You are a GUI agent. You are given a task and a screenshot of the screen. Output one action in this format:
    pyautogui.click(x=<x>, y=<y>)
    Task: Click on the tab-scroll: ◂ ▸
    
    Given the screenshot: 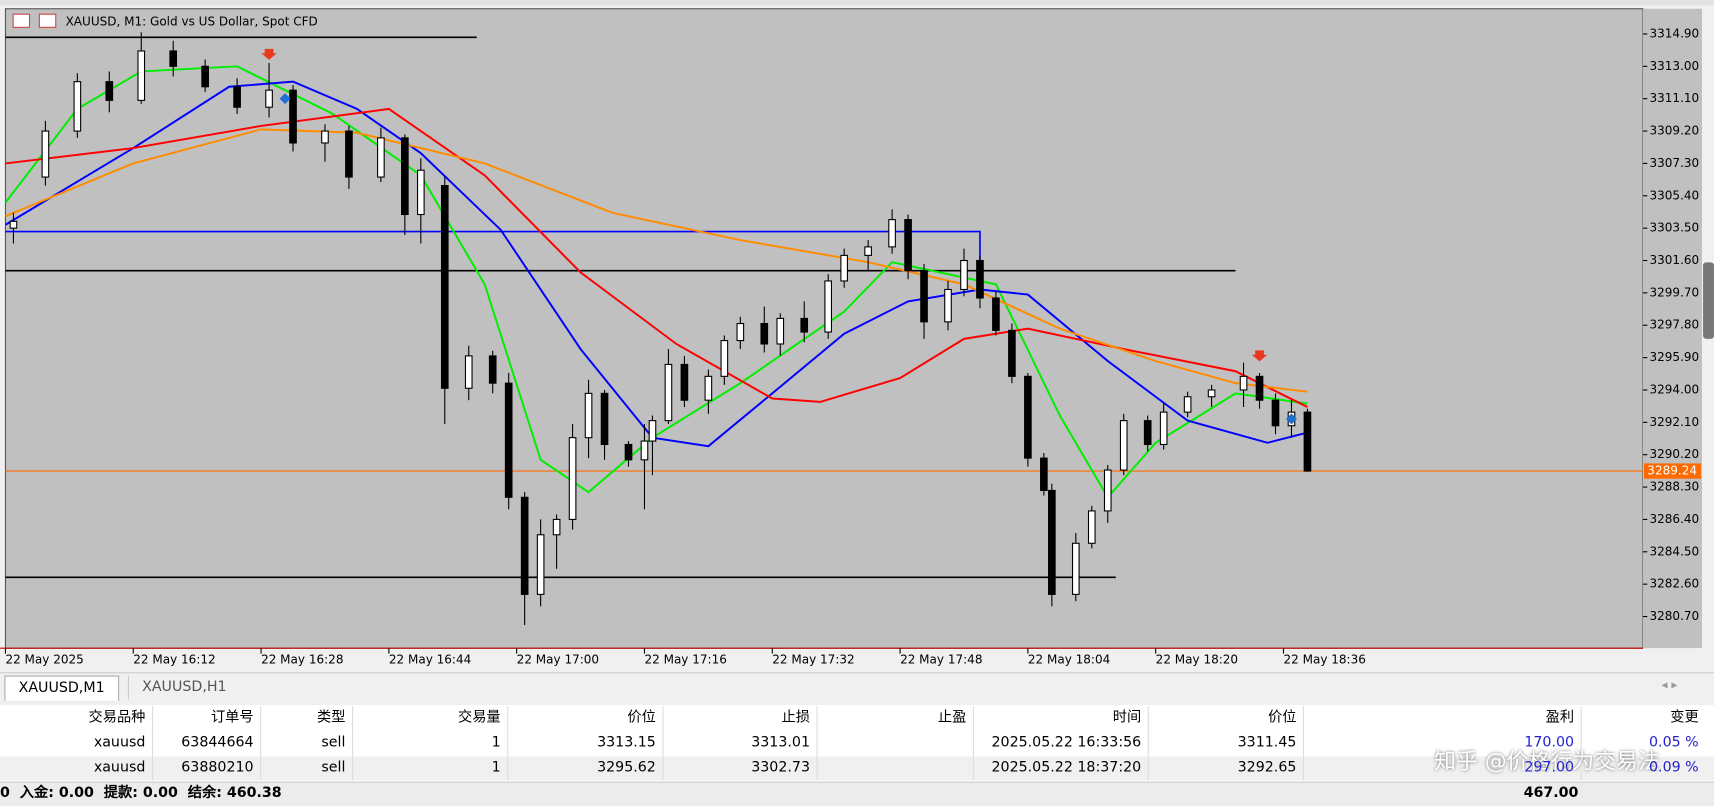 What is the action you would take?
    pyautogui.click(x=1669, y=684)
    